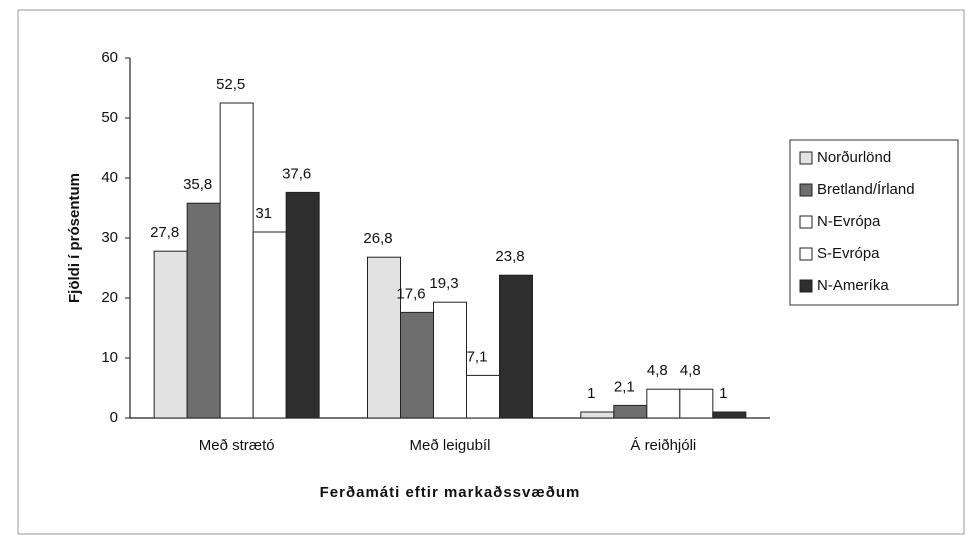 The image size is (974, 544). Describe the element at coordinates (109, 117) in the screenshot. I see `y-tick-label: 50` at that location.